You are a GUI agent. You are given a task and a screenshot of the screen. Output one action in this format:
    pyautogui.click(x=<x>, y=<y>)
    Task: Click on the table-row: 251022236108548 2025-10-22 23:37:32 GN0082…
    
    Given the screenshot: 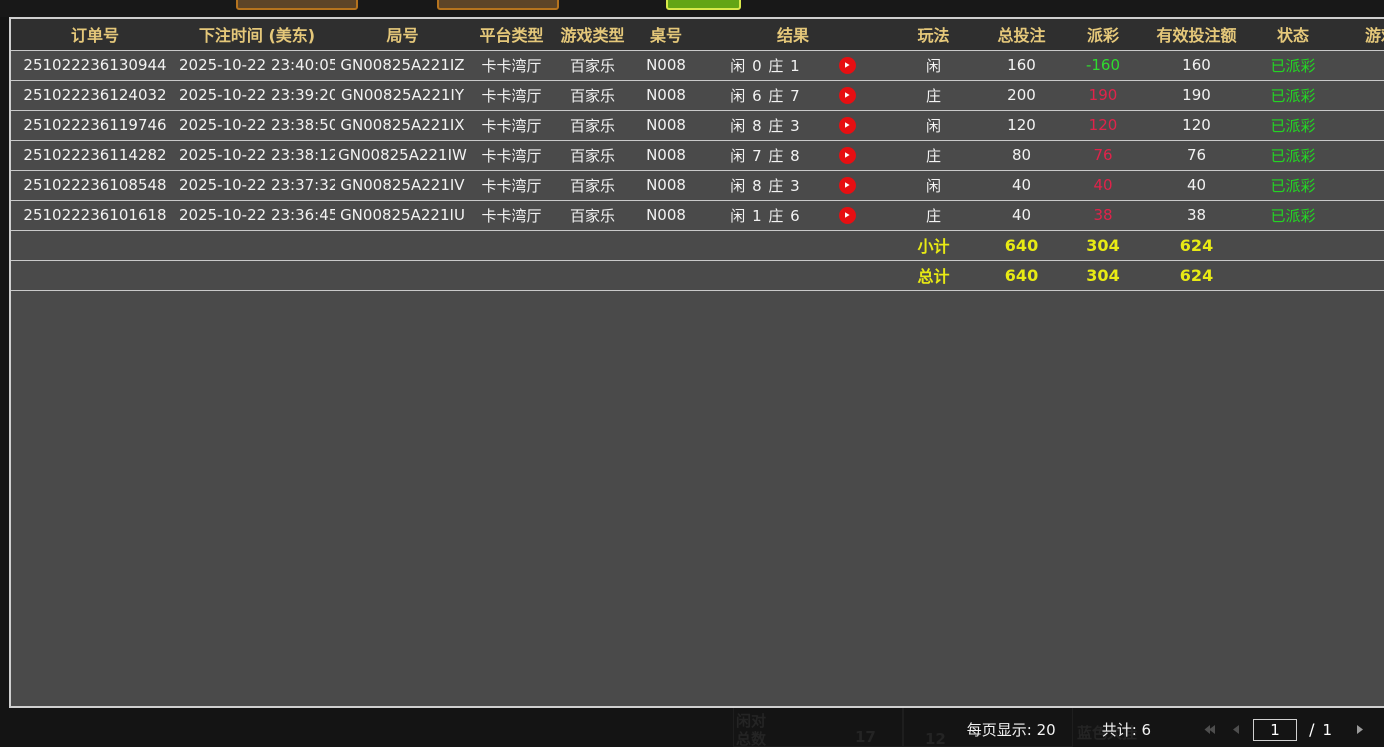 What is the action you would take?
    pyautogui.click(x=697, y=185)
    